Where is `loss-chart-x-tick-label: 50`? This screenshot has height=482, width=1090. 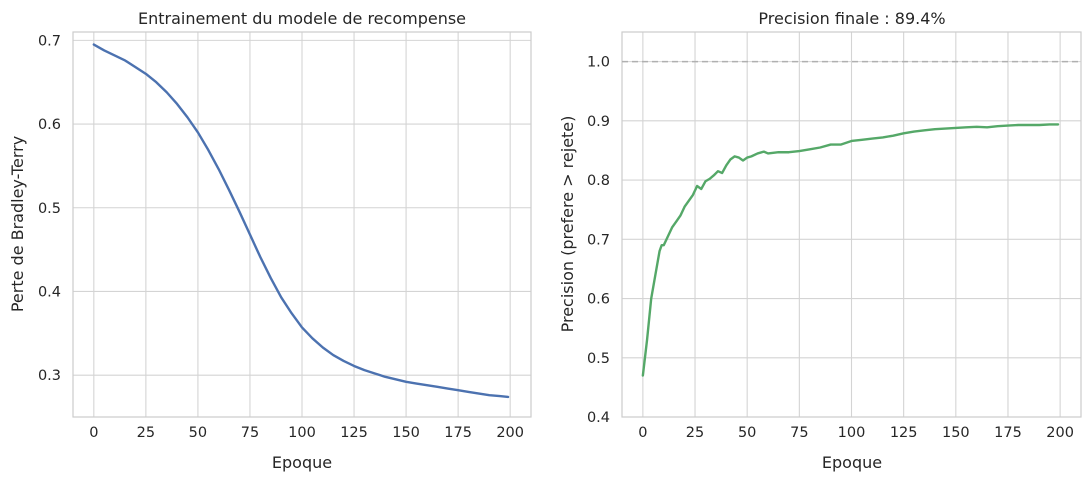
loss-chart-x-tick-label: 50 is located at coordinates (198, 433).